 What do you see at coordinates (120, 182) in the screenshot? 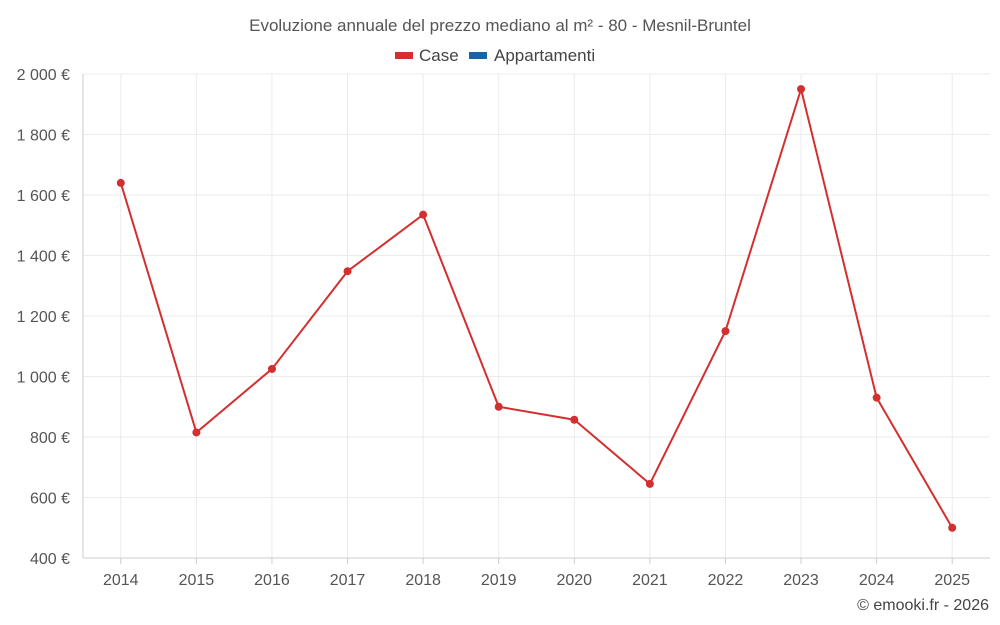
I see `data-point-case-2014` at bounding box center [120, 182].